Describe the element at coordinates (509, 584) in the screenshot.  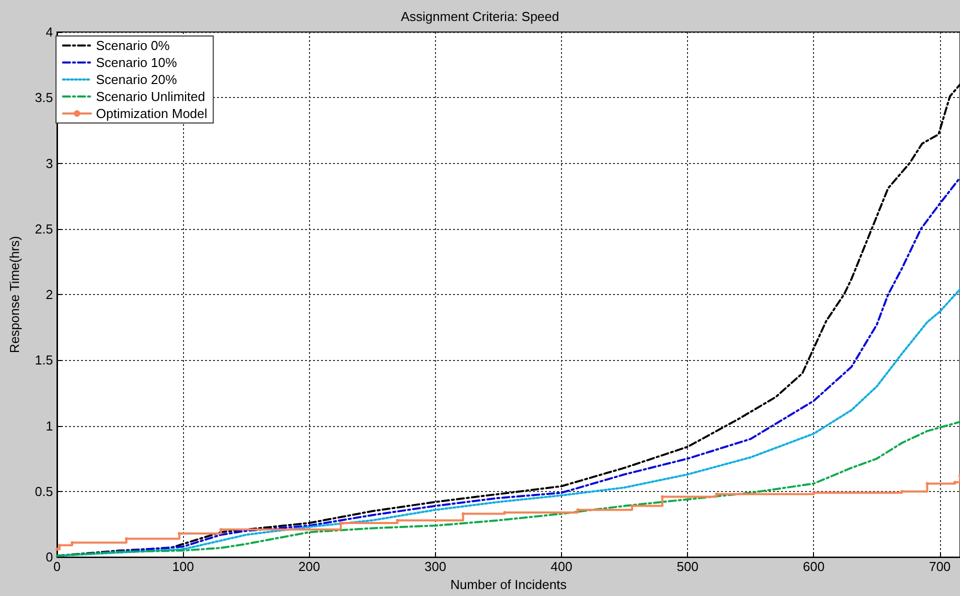
I see `x-axis-title: Number of Incidents` at that location.